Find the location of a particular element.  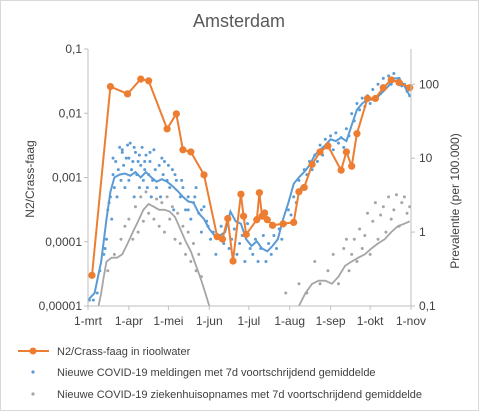

x-tick-label: 1-nov is located at coordinates (411, 321).